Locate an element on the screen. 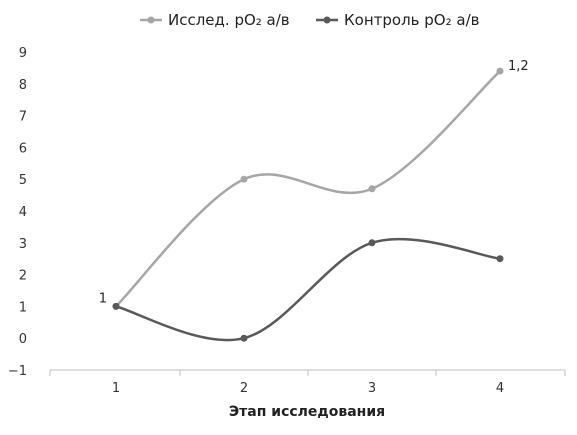 This screenshot has height=435, width=577. y-tick-label: 6 is located at coordinates (23, 148).